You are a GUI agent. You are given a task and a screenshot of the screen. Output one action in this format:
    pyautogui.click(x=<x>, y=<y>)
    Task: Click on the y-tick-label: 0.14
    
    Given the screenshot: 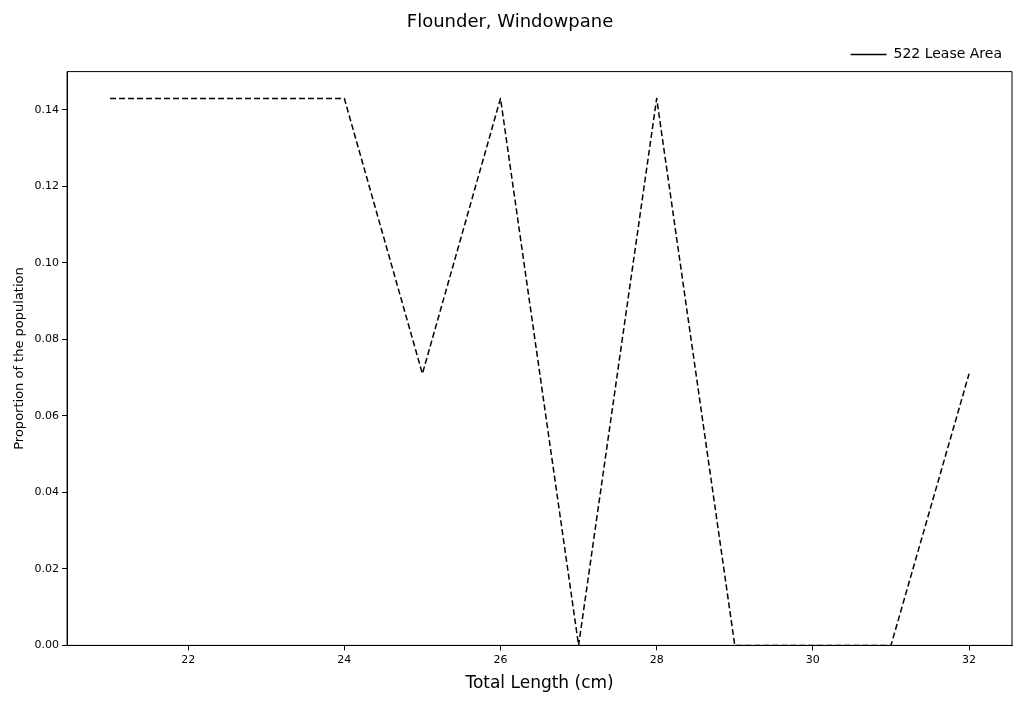 What is the action you would take?
    pyautogui.click(x=47, y=109)
    